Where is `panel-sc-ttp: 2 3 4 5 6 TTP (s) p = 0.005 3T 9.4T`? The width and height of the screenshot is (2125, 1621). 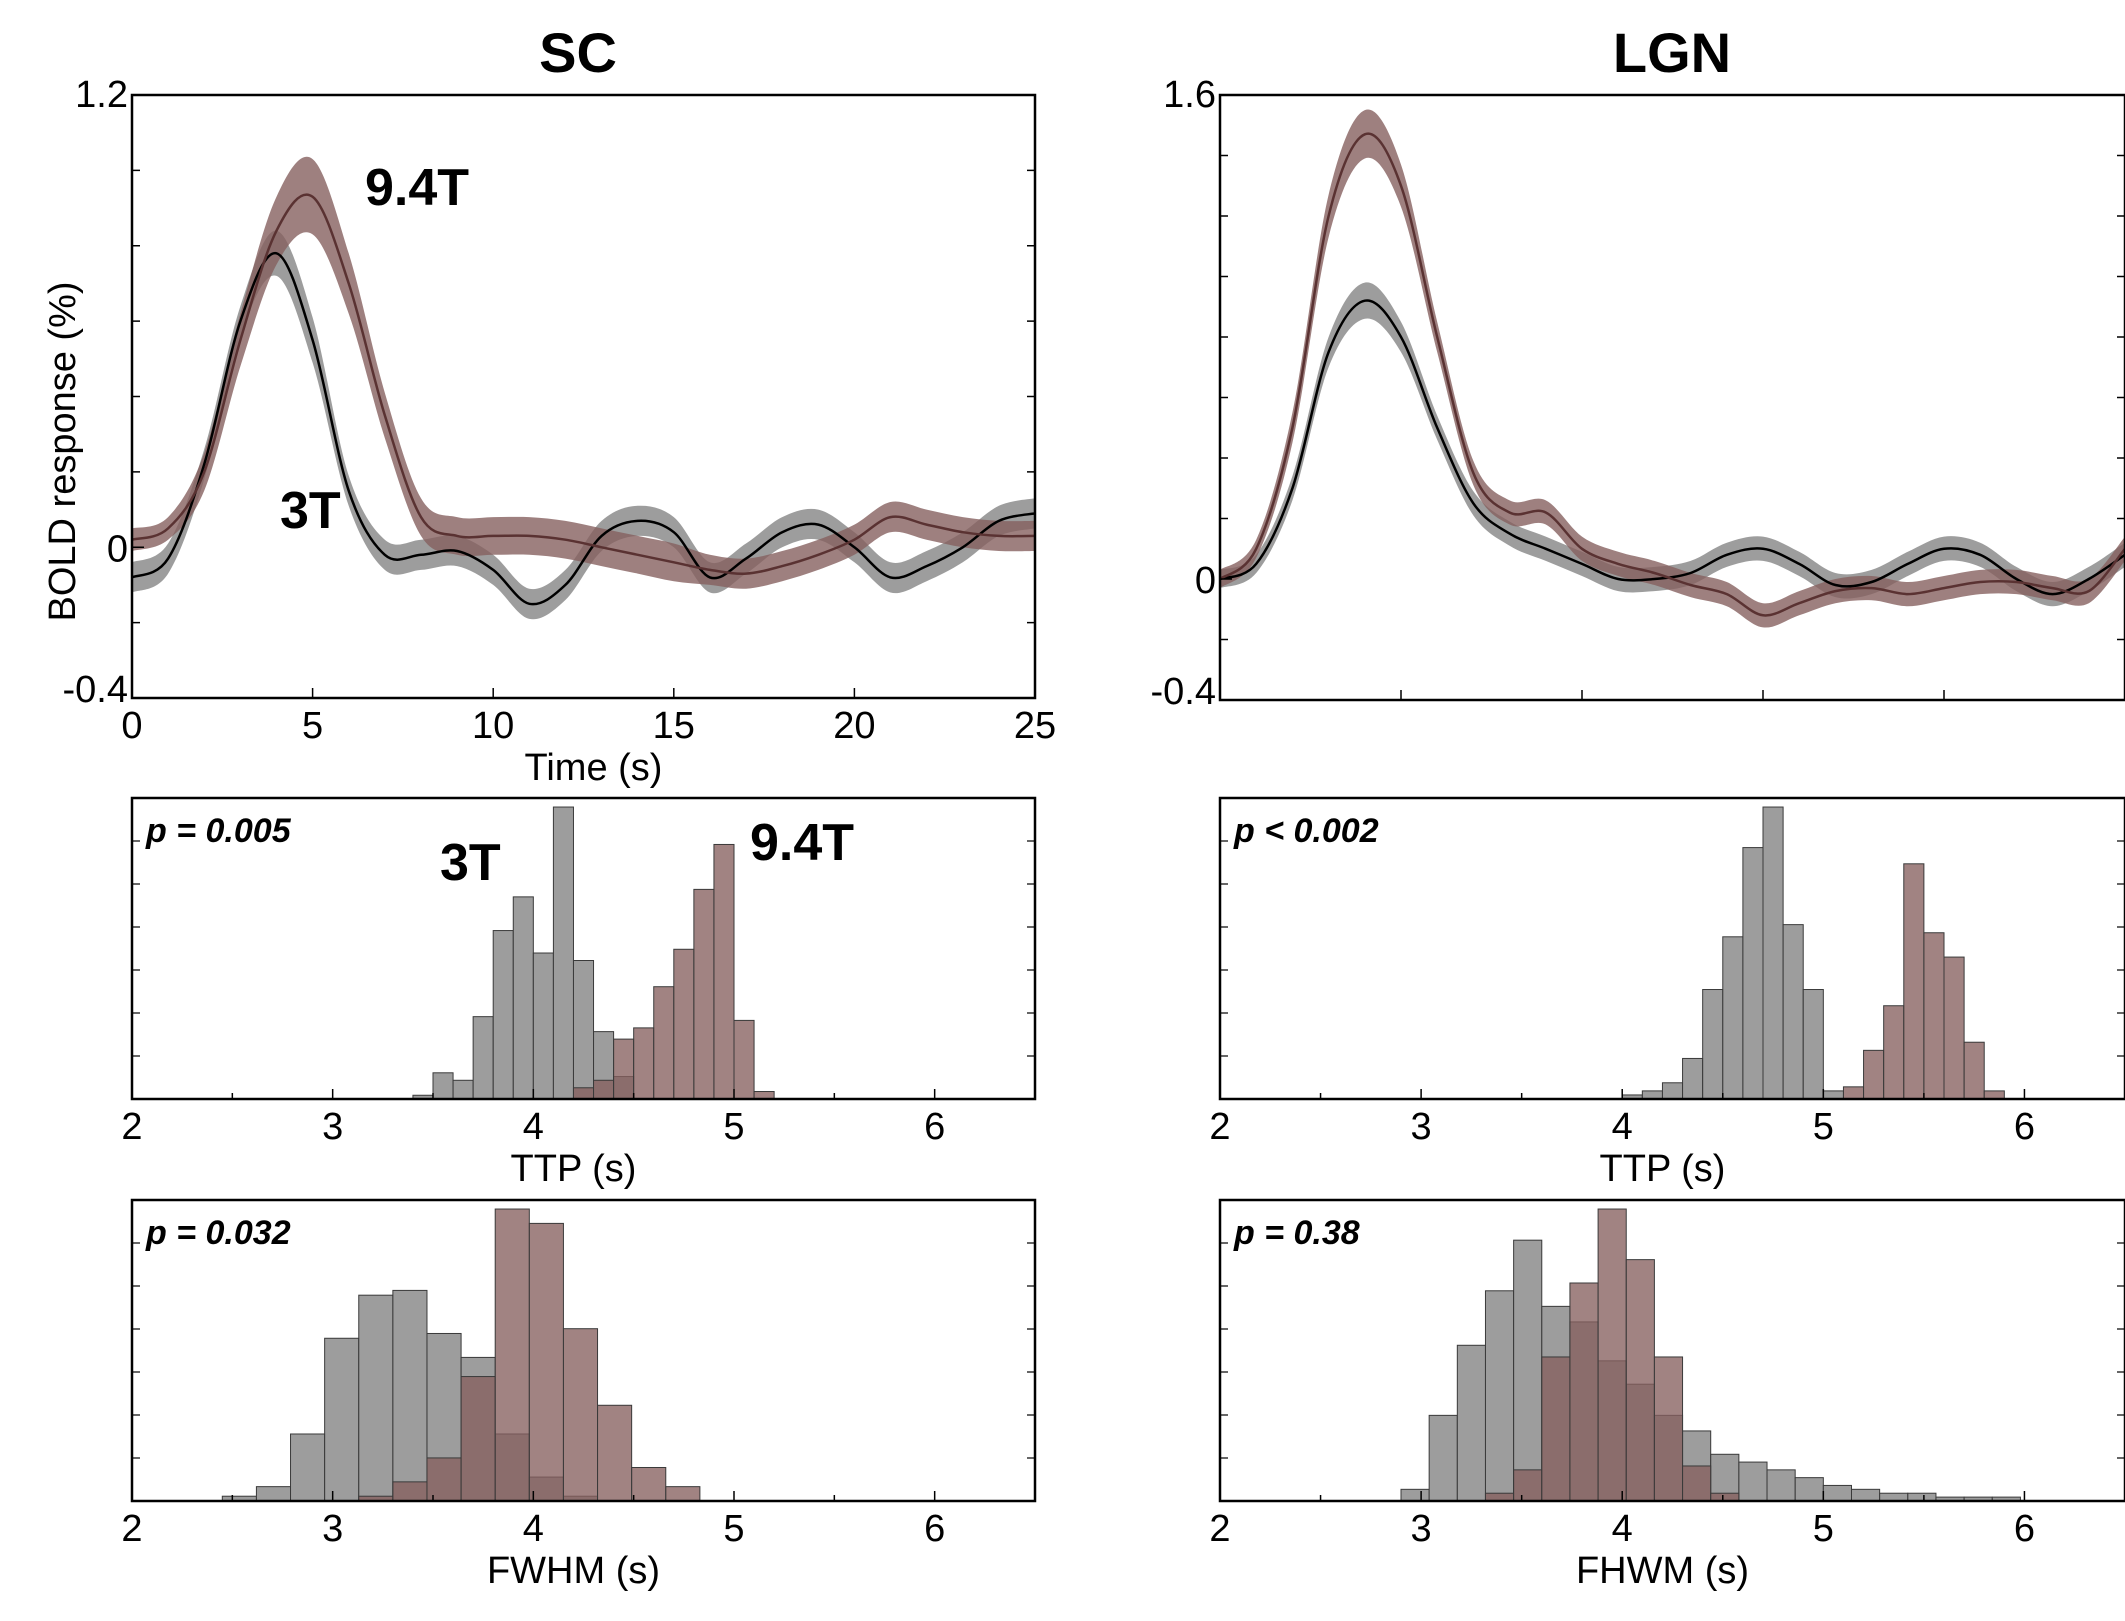 panel-sc-ttp: 2 3 4 5 6 TTP (s) p = 0.005 3T 9.4T is located at coordinates (579, 993).